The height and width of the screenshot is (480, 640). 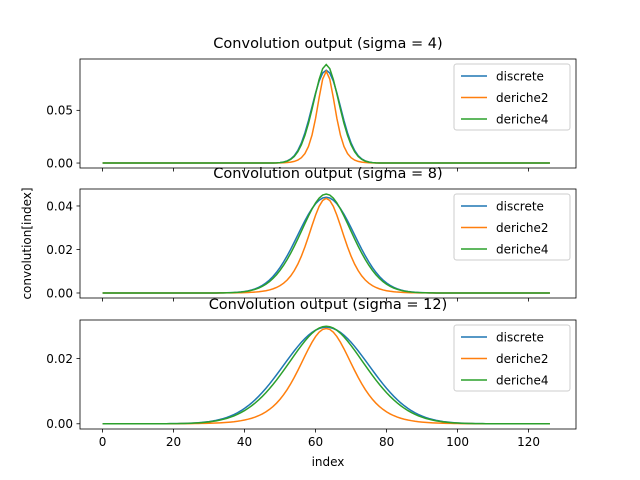 I want to click on x-tick-label: 120, so click(x=528, y=442).